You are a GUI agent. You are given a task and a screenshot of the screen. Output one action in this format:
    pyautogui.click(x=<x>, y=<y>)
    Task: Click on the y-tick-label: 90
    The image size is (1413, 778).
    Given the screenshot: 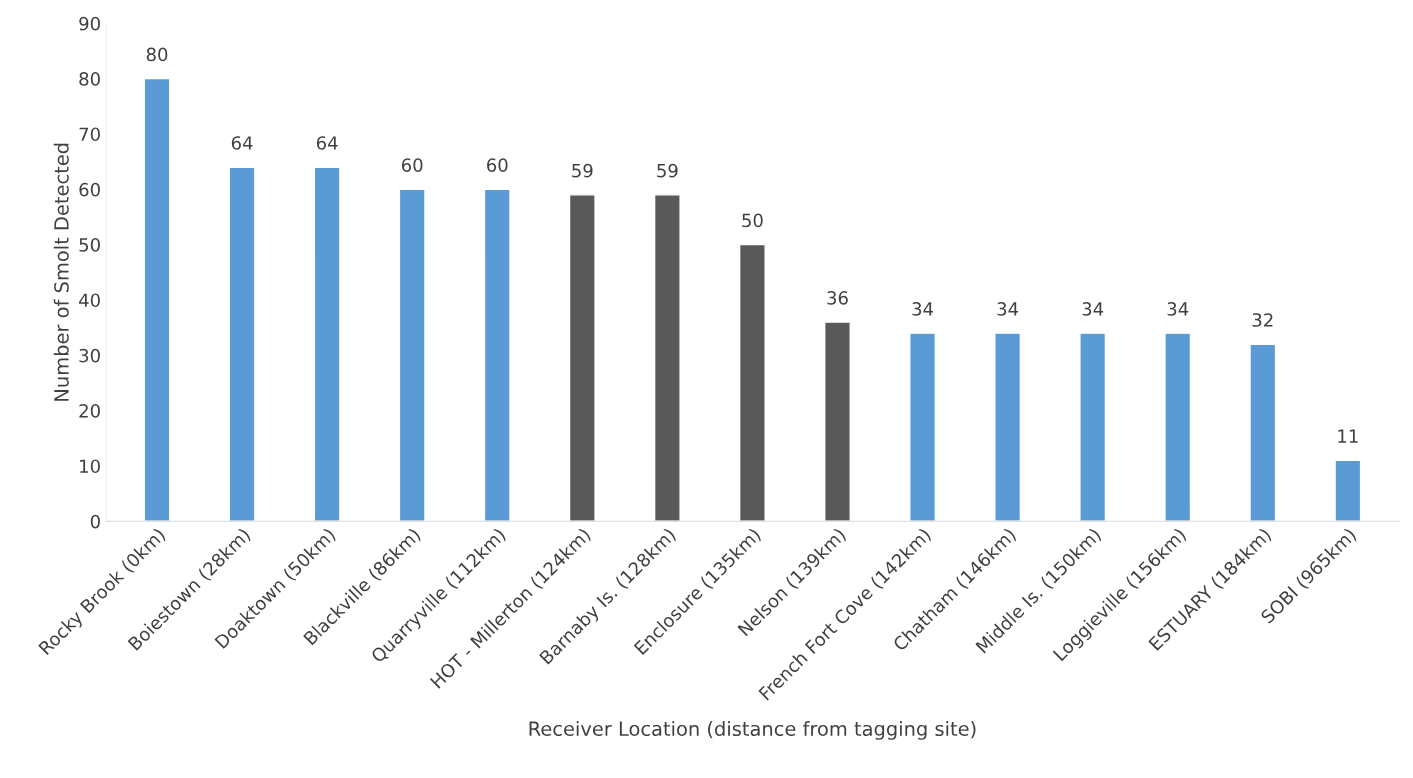 What is the action you would take?
    pyautogui.click(x=89, y=23)
    